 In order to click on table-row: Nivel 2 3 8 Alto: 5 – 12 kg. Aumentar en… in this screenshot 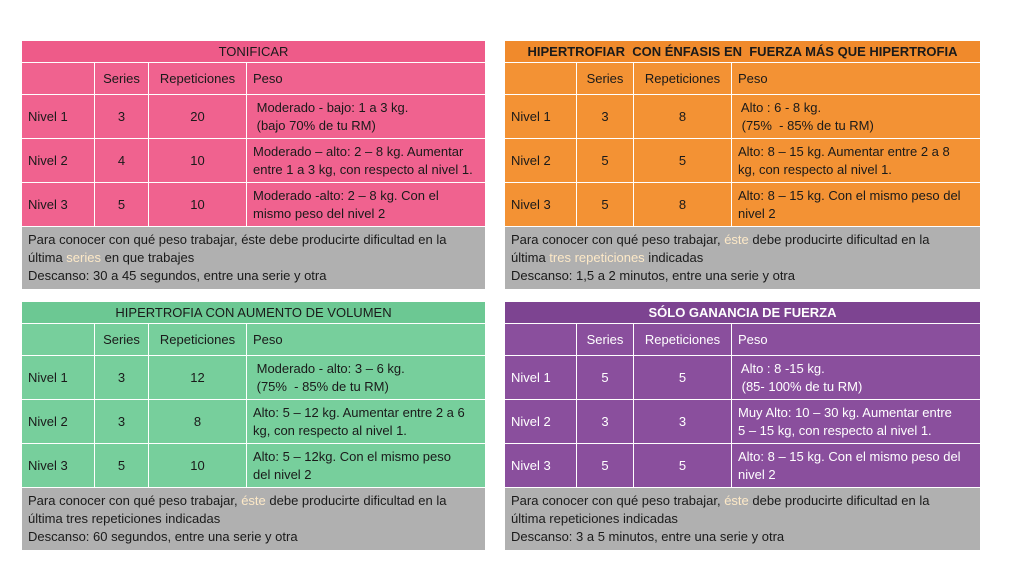, I will do `click(253, 421)`.